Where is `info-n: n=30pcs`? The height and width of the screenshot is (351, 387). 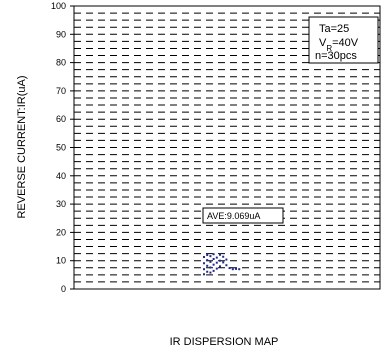
info-n: n=30pcs is located at coordinates (336, 56).